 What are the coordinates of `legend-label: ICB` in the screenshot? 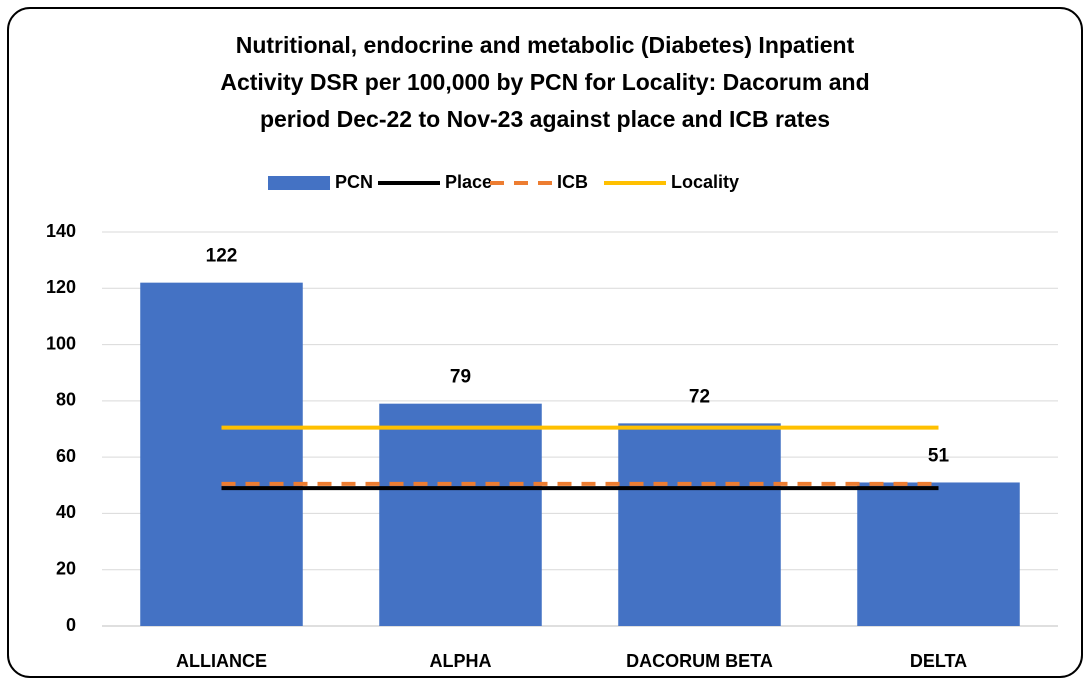 It's located at (572, 182).